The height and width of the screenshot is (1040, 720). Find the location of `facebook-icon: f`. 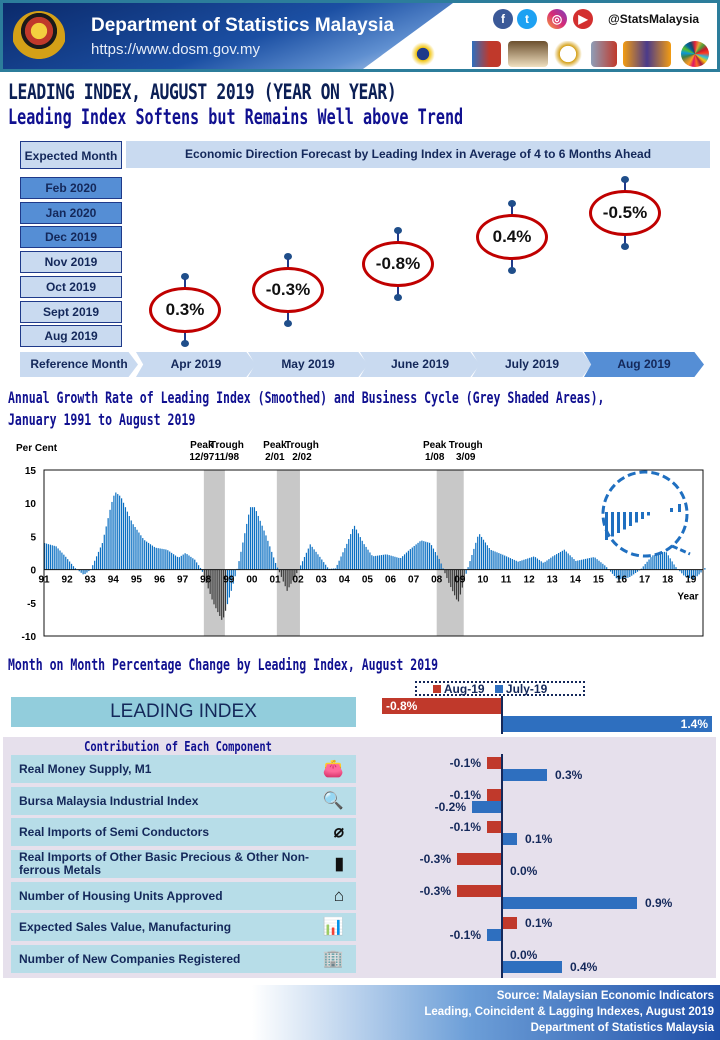

facebook-icon: f is located at coordinates (503, 19).